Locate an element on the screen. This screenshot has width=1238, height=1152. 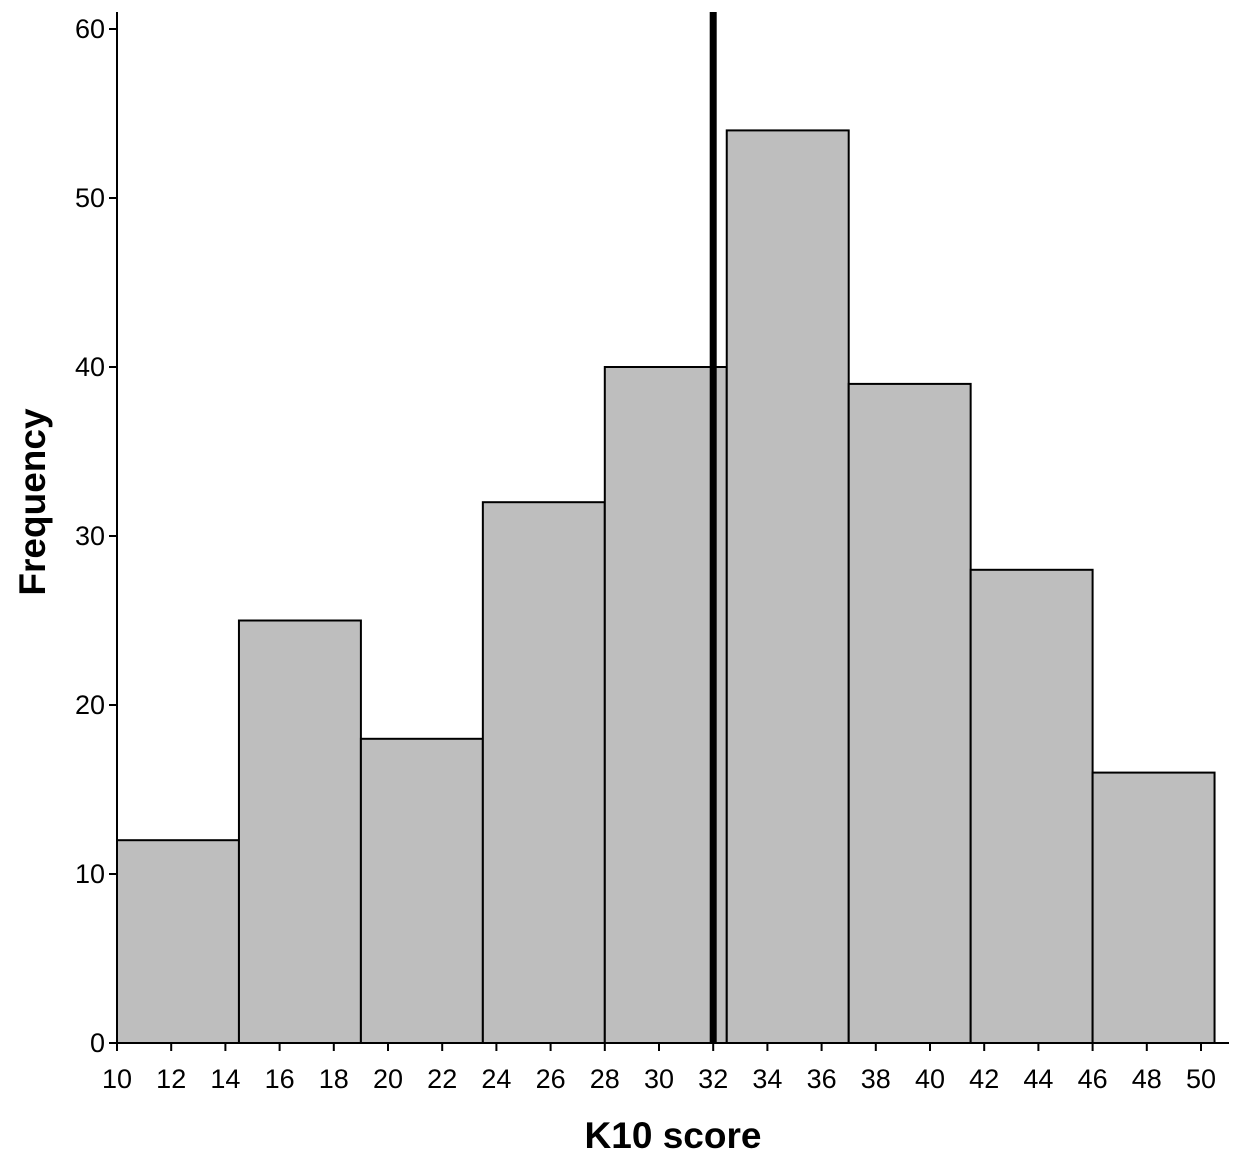
x-tick-label: 22 is located at coordinates (442, 1079).